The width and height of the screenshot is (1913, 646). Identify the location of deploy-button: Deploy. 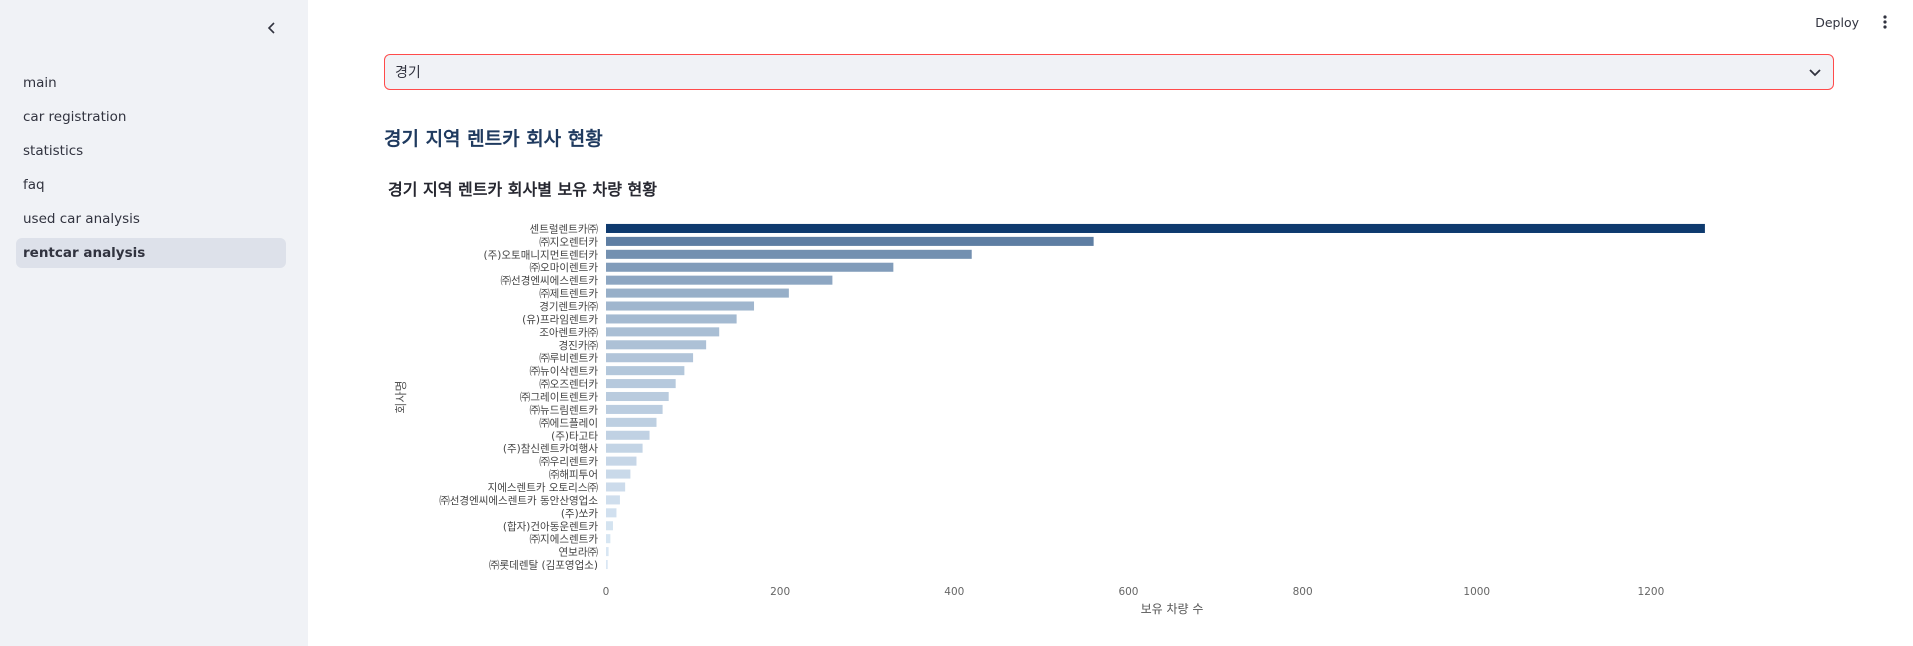
(1837, 22).